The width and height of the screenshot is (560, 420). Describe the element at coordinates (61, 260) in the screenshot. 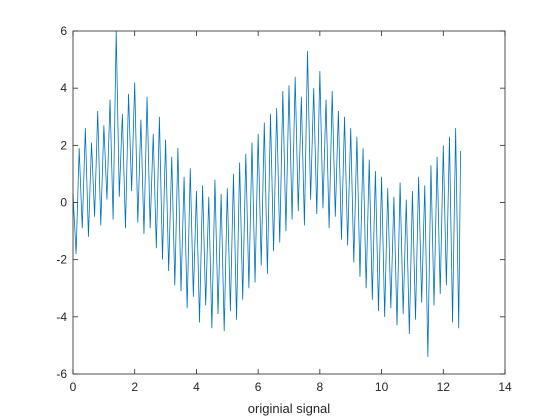

I see `y-tick-label: -2` at that location.